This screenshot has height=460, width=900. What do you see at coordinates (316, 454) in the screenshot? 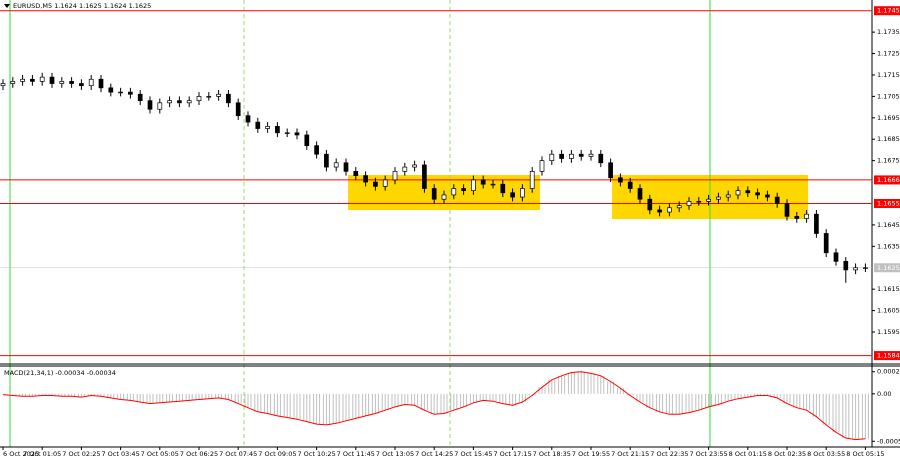
I see `x-tick-label: 7 Oct 10:25` at bounding box center [316, 454].